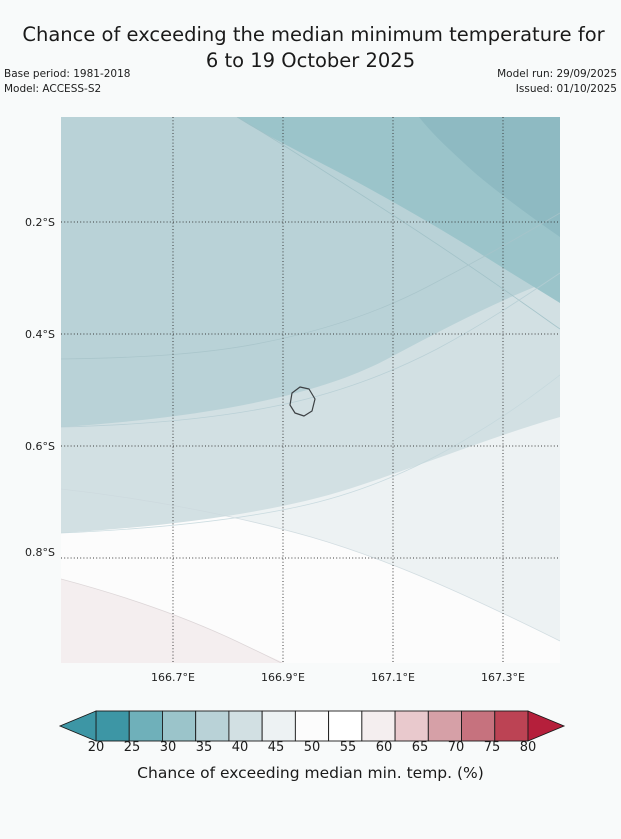 This screenshot has width=621, height=839. Describe the element at coordinates (312, 747) in the screenshot. I see `colorbar-tick-6: 50` at that location.